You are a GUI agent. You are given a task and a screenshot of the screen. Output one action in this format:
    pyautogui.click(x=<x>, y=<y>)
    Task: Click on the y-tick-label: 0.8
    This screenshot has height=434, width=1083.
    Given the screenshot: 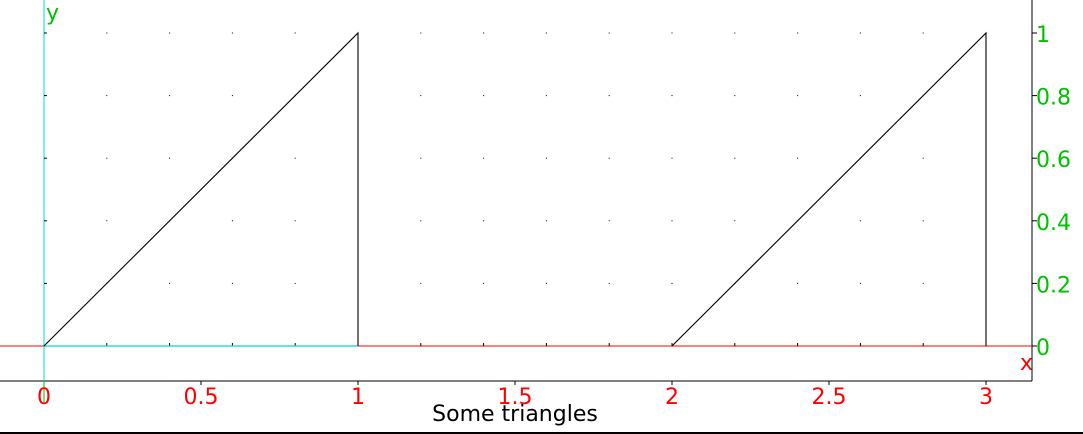 What is the action you would take?
    pyautogui.click(x=1053, y=98)
    